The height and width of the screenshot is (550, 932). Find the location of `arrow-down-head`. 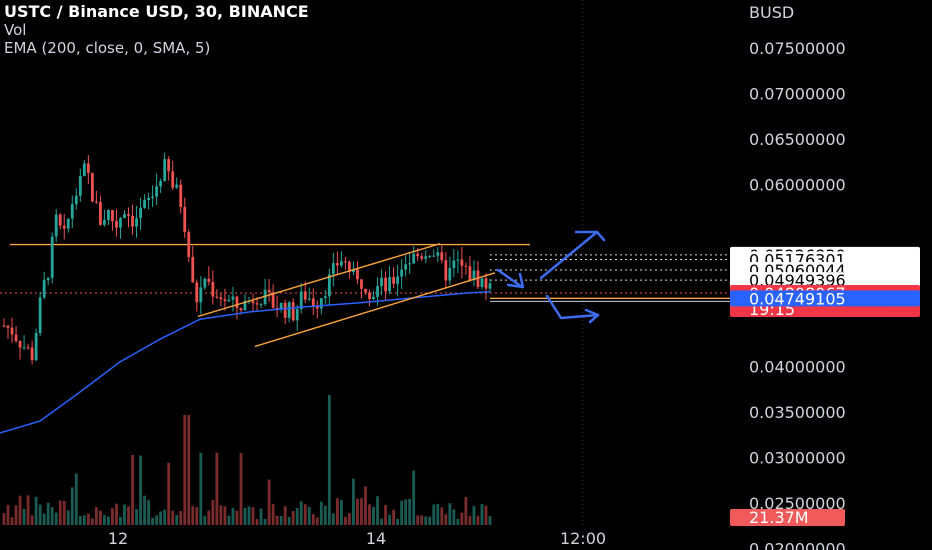

arrow-down-head is located at coordinates (515, 280).